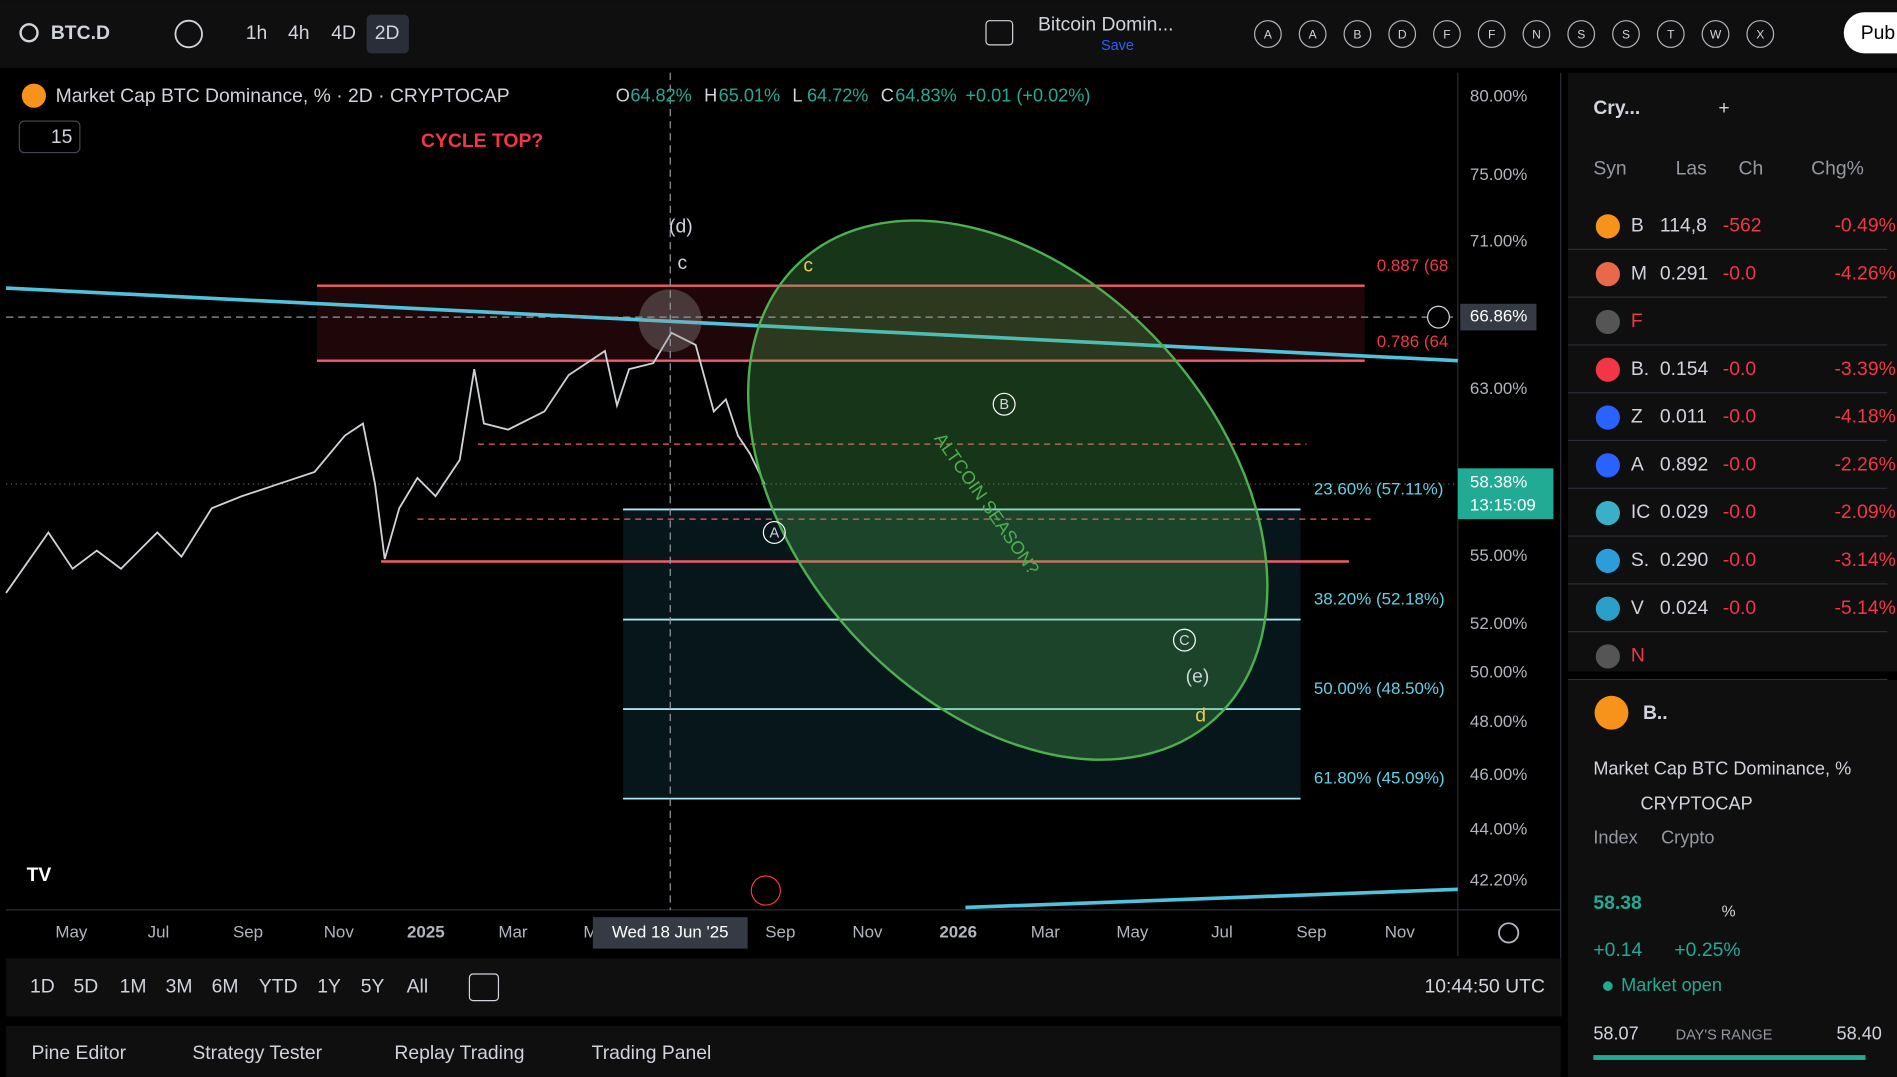  Describe the element at coordinates (329, 986) in the screenshot. I see `range-button: 1Y` at that location.